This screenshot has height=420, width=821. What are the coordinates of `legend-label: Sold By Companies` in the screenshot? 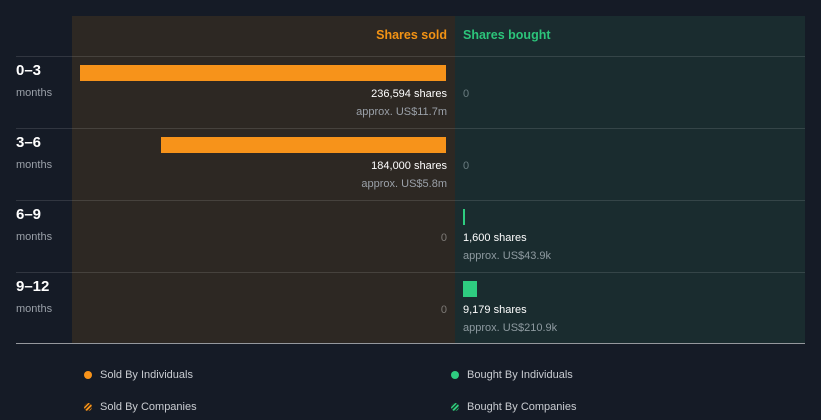 It's located at (148, 407).